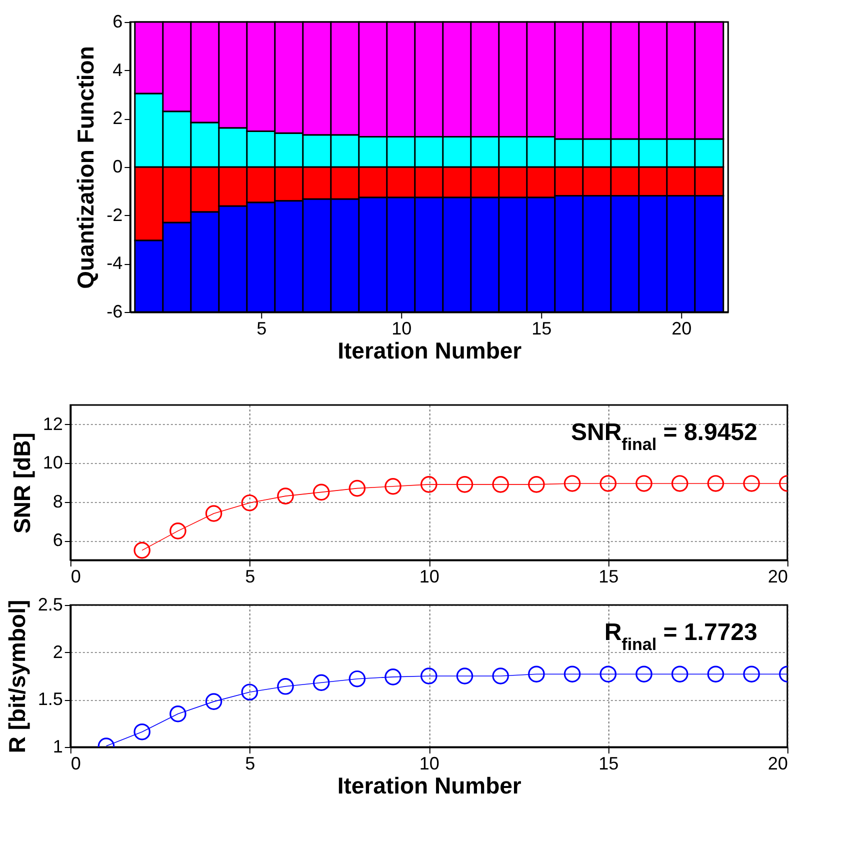 This screenshot has height=846, width=847. I want to click on annotation: SNR$_{final}$ = 8.9452, so click(664, 436).